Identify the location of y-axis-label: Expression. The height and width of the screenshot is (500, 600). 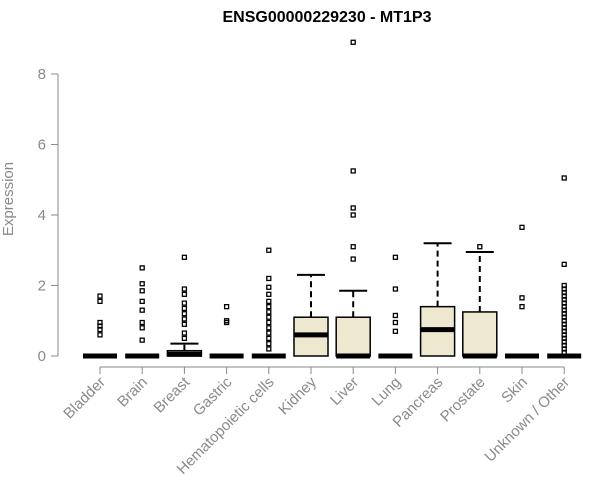
(8, 199).